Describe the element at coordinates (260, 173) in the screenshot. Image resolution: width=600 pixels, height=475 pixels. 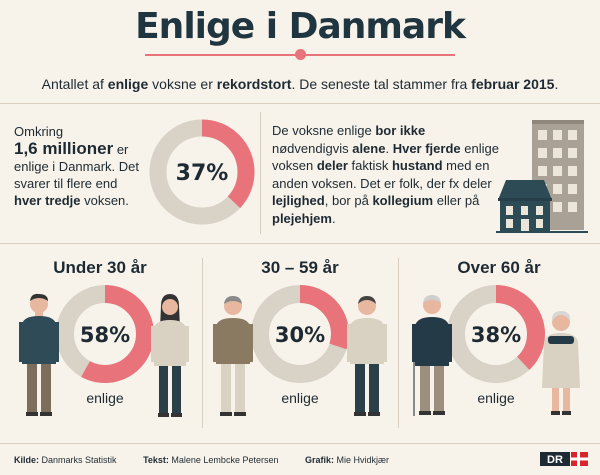
I see `top-vertical-divider` at that location.